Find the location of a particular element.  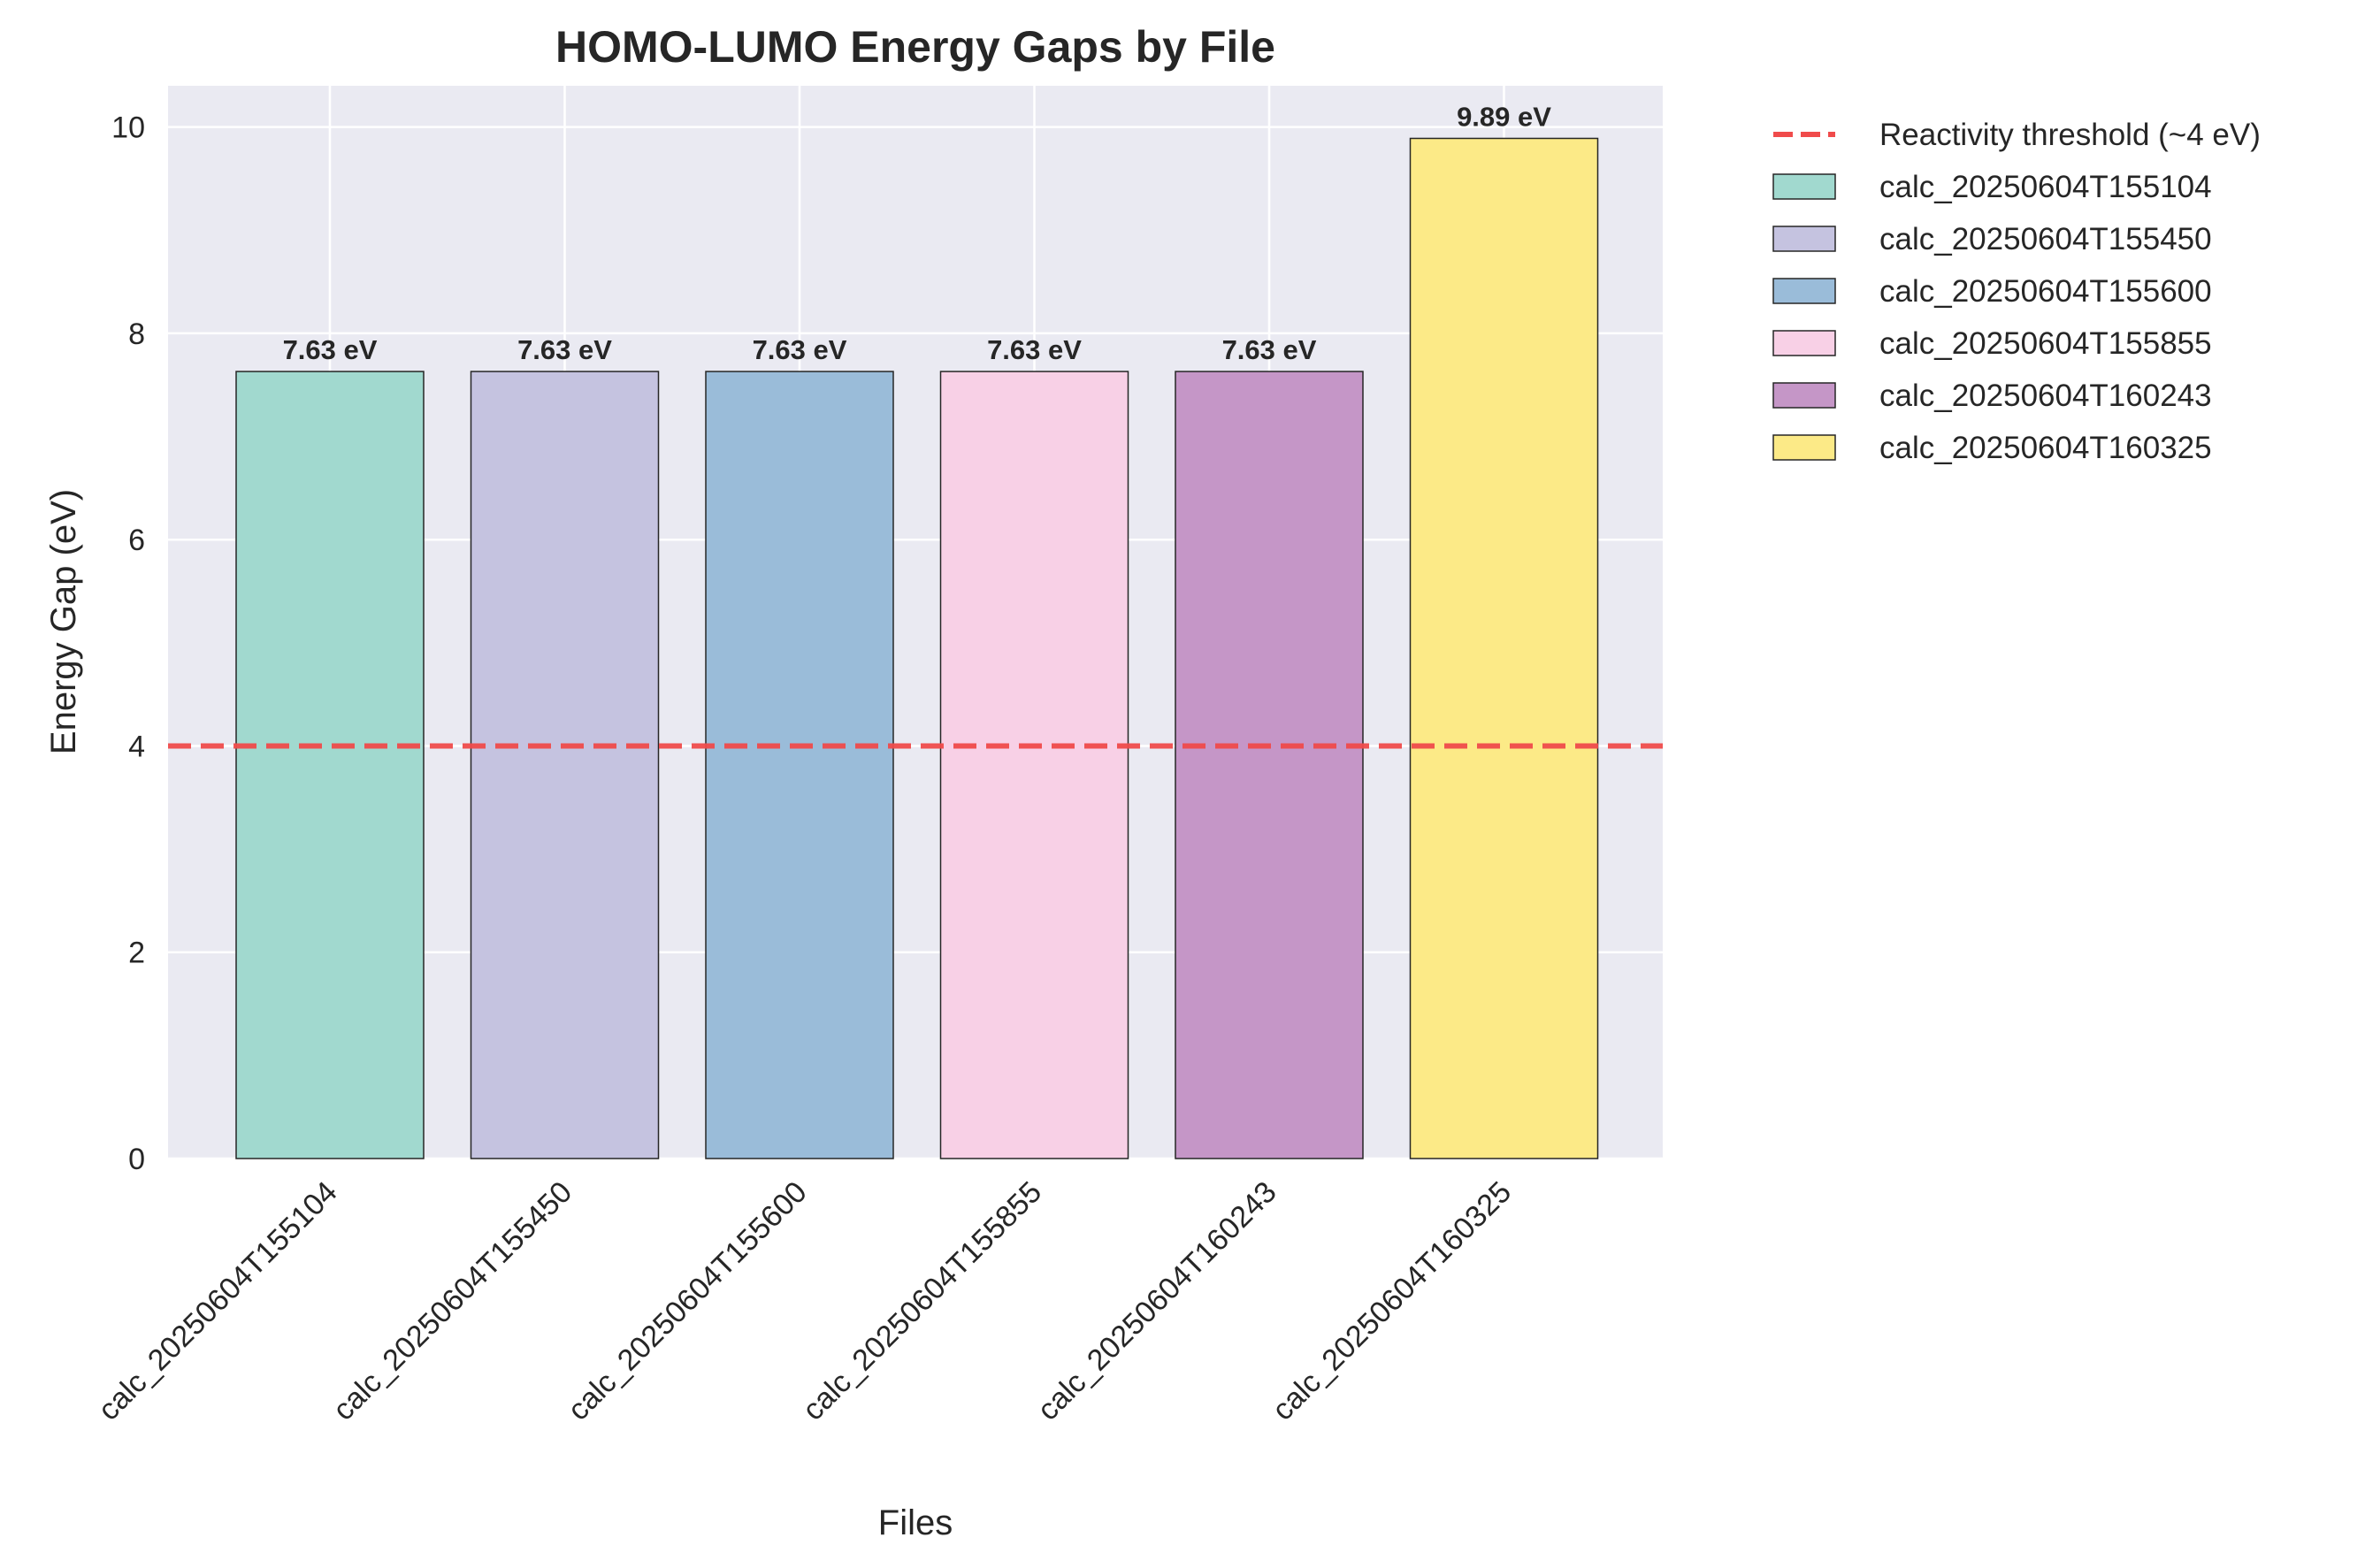

bar-calc_20250604T155855 is located at coordinates (1034, 765).